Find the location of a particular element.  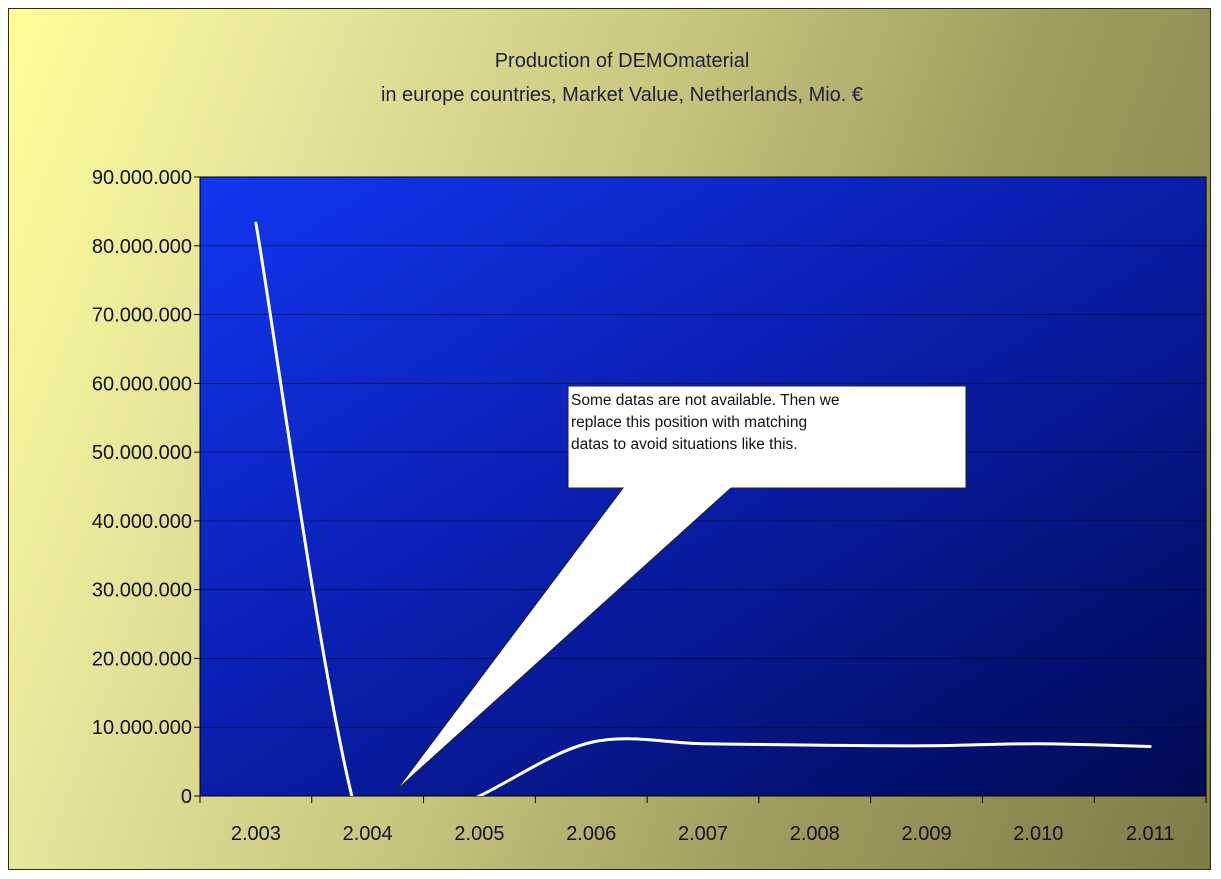

callout-line: Some datas are not available. Then we is located at coordinates (705, 400).